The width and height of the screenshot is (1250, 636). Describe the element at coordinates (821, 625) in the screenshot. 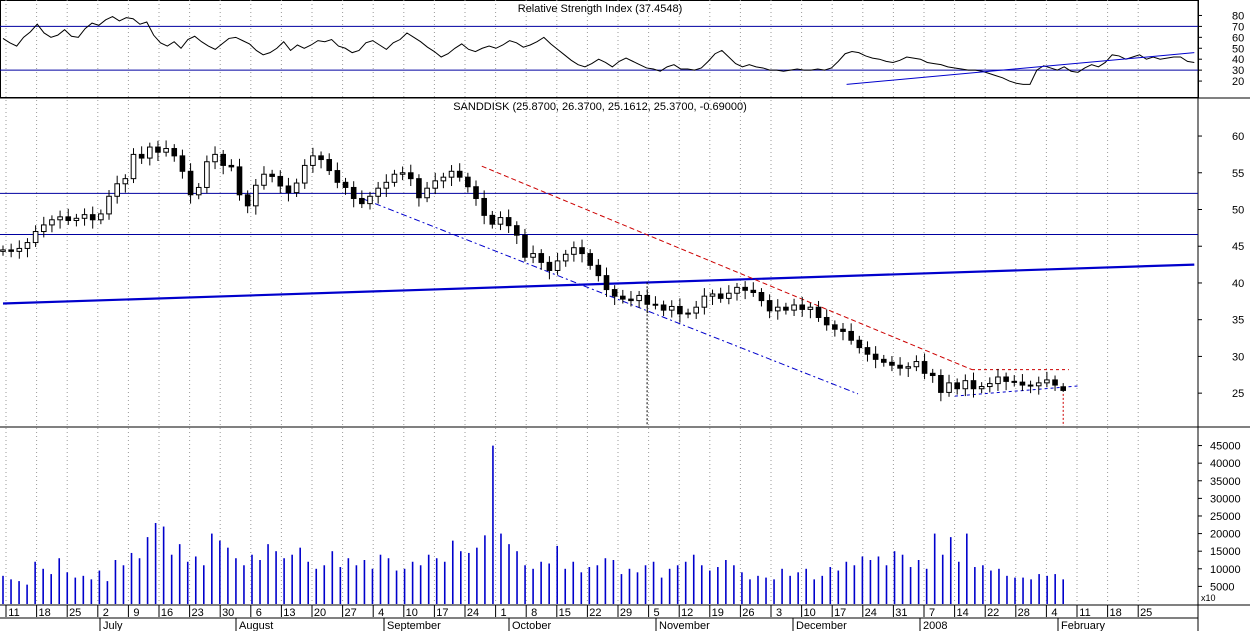

I see `x-month-label: December` at that location.